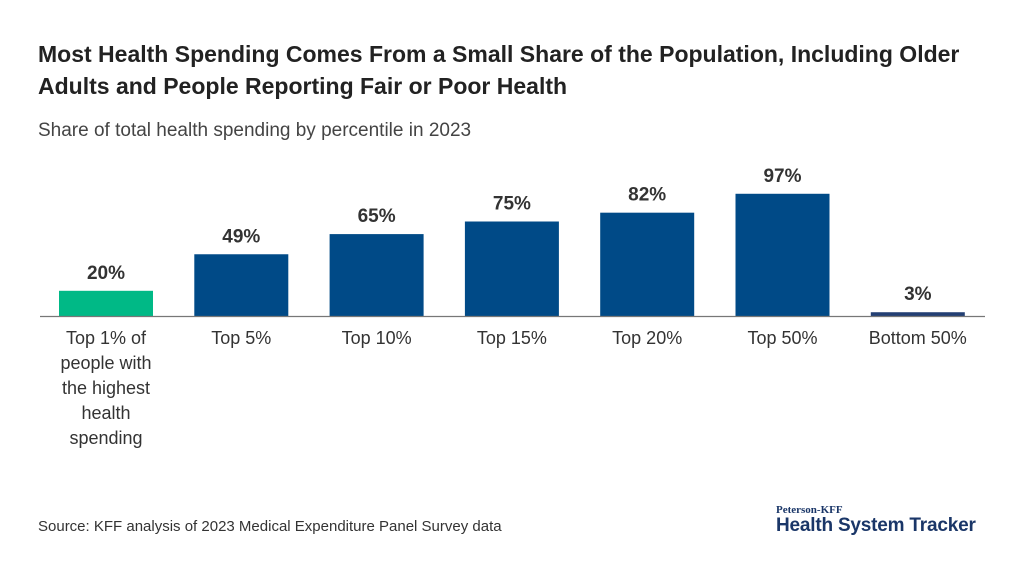 The image size is (1024, 576). What do you see at coordinates (782, 338) in the screenshot?
I see `category-label: Top 50%` at bounding box center [782, 338].